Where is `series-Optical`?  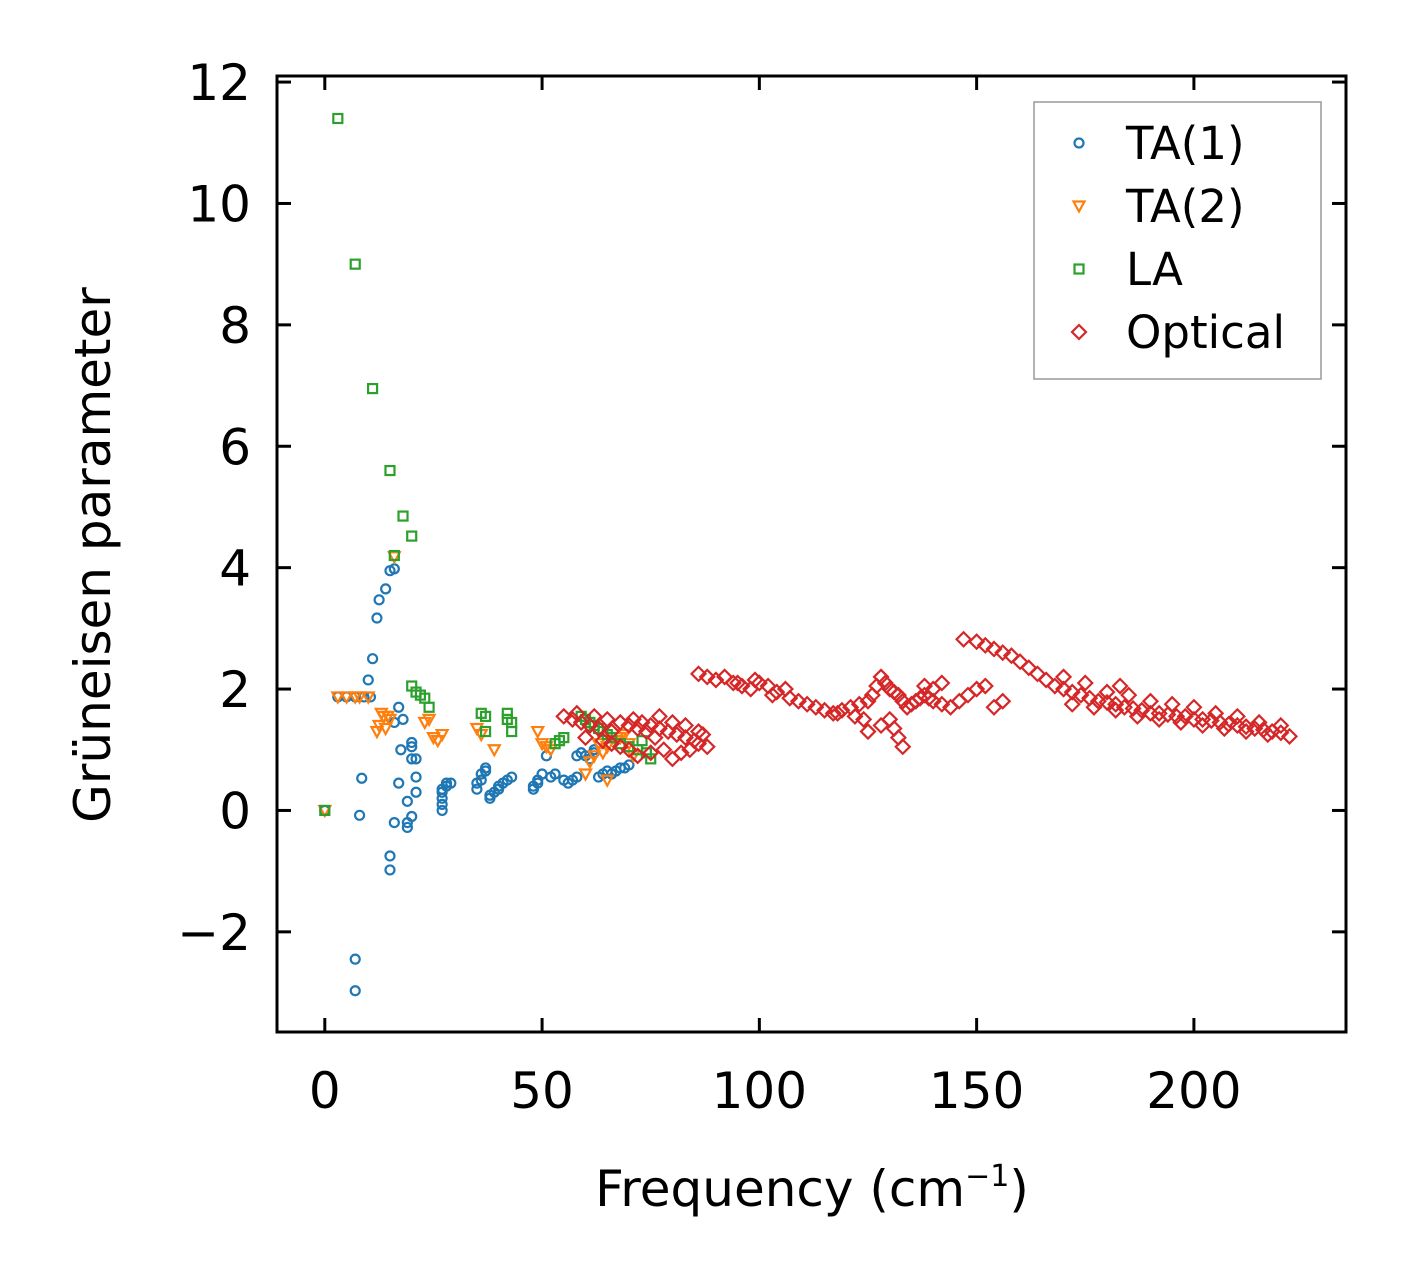
series-Optical is located at coordinates (927, 699).